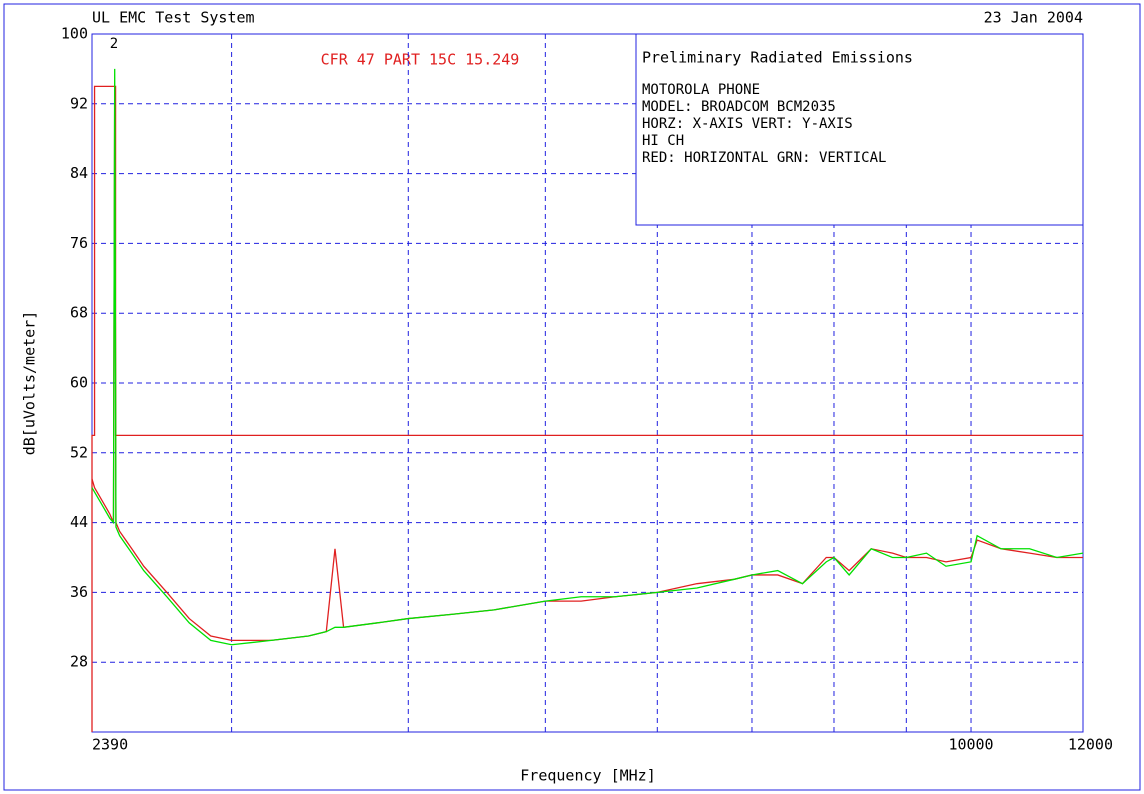 The height and width of the screenshot is (794, 1144). Describe the element at coordinates (739, 107) in the screenshot. I see `info-line: MODEL: BROADCOM BCM2035` at that location.